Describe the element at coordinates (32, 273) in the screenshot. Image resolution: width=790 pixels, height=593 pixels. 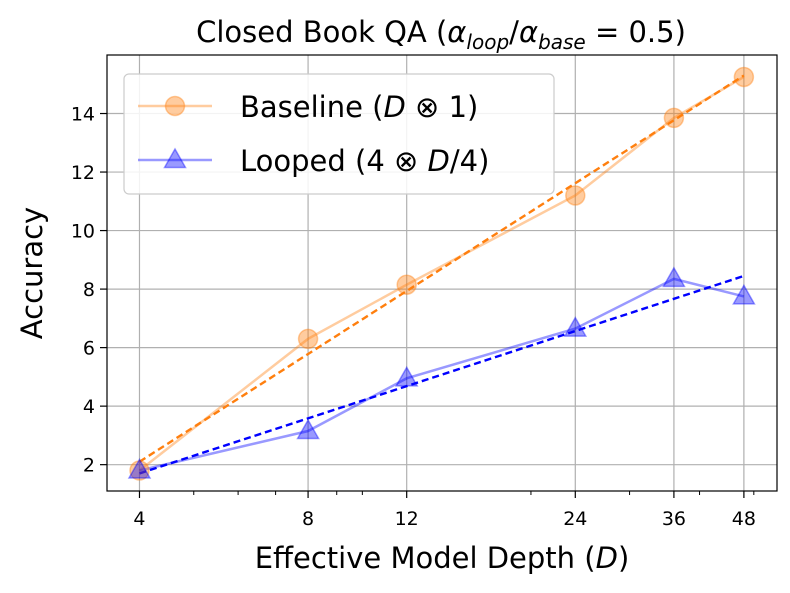
I see `y-axis-label: Accuracy` at that location.